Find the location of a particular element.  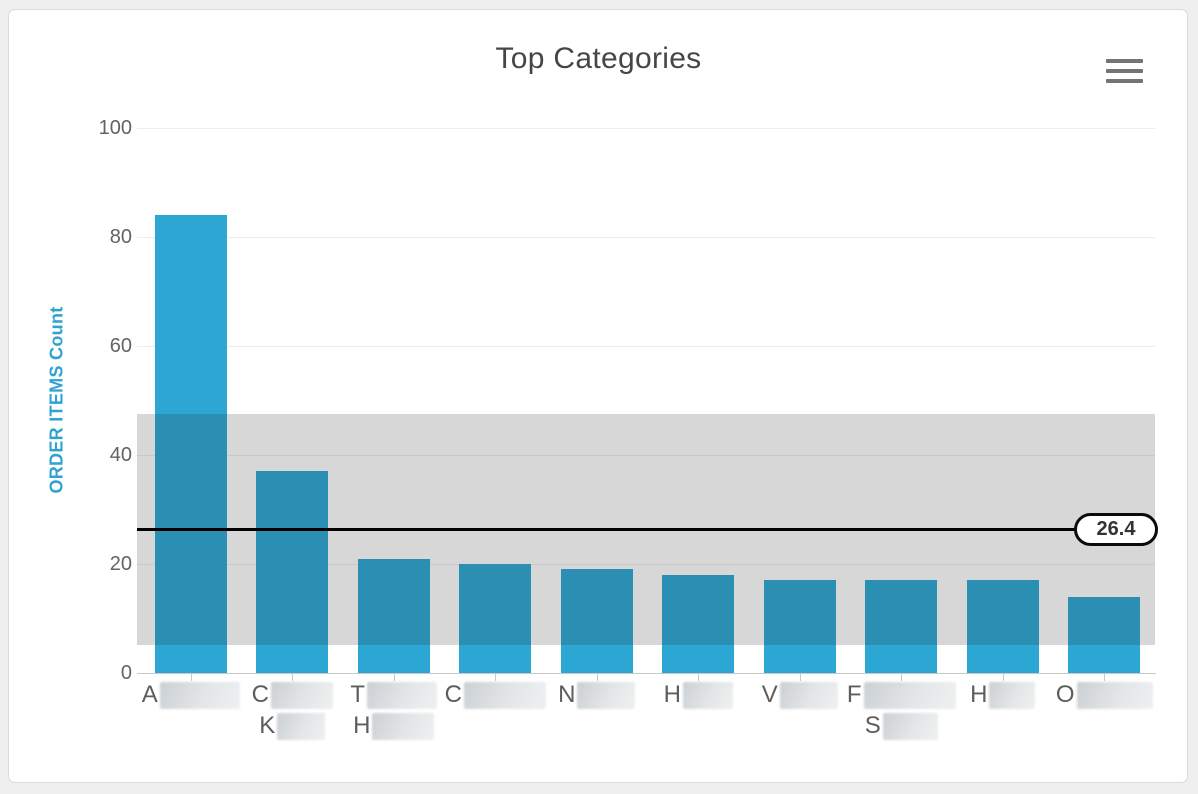

chart-context-menu-button is located at coordinates (1124, 74).